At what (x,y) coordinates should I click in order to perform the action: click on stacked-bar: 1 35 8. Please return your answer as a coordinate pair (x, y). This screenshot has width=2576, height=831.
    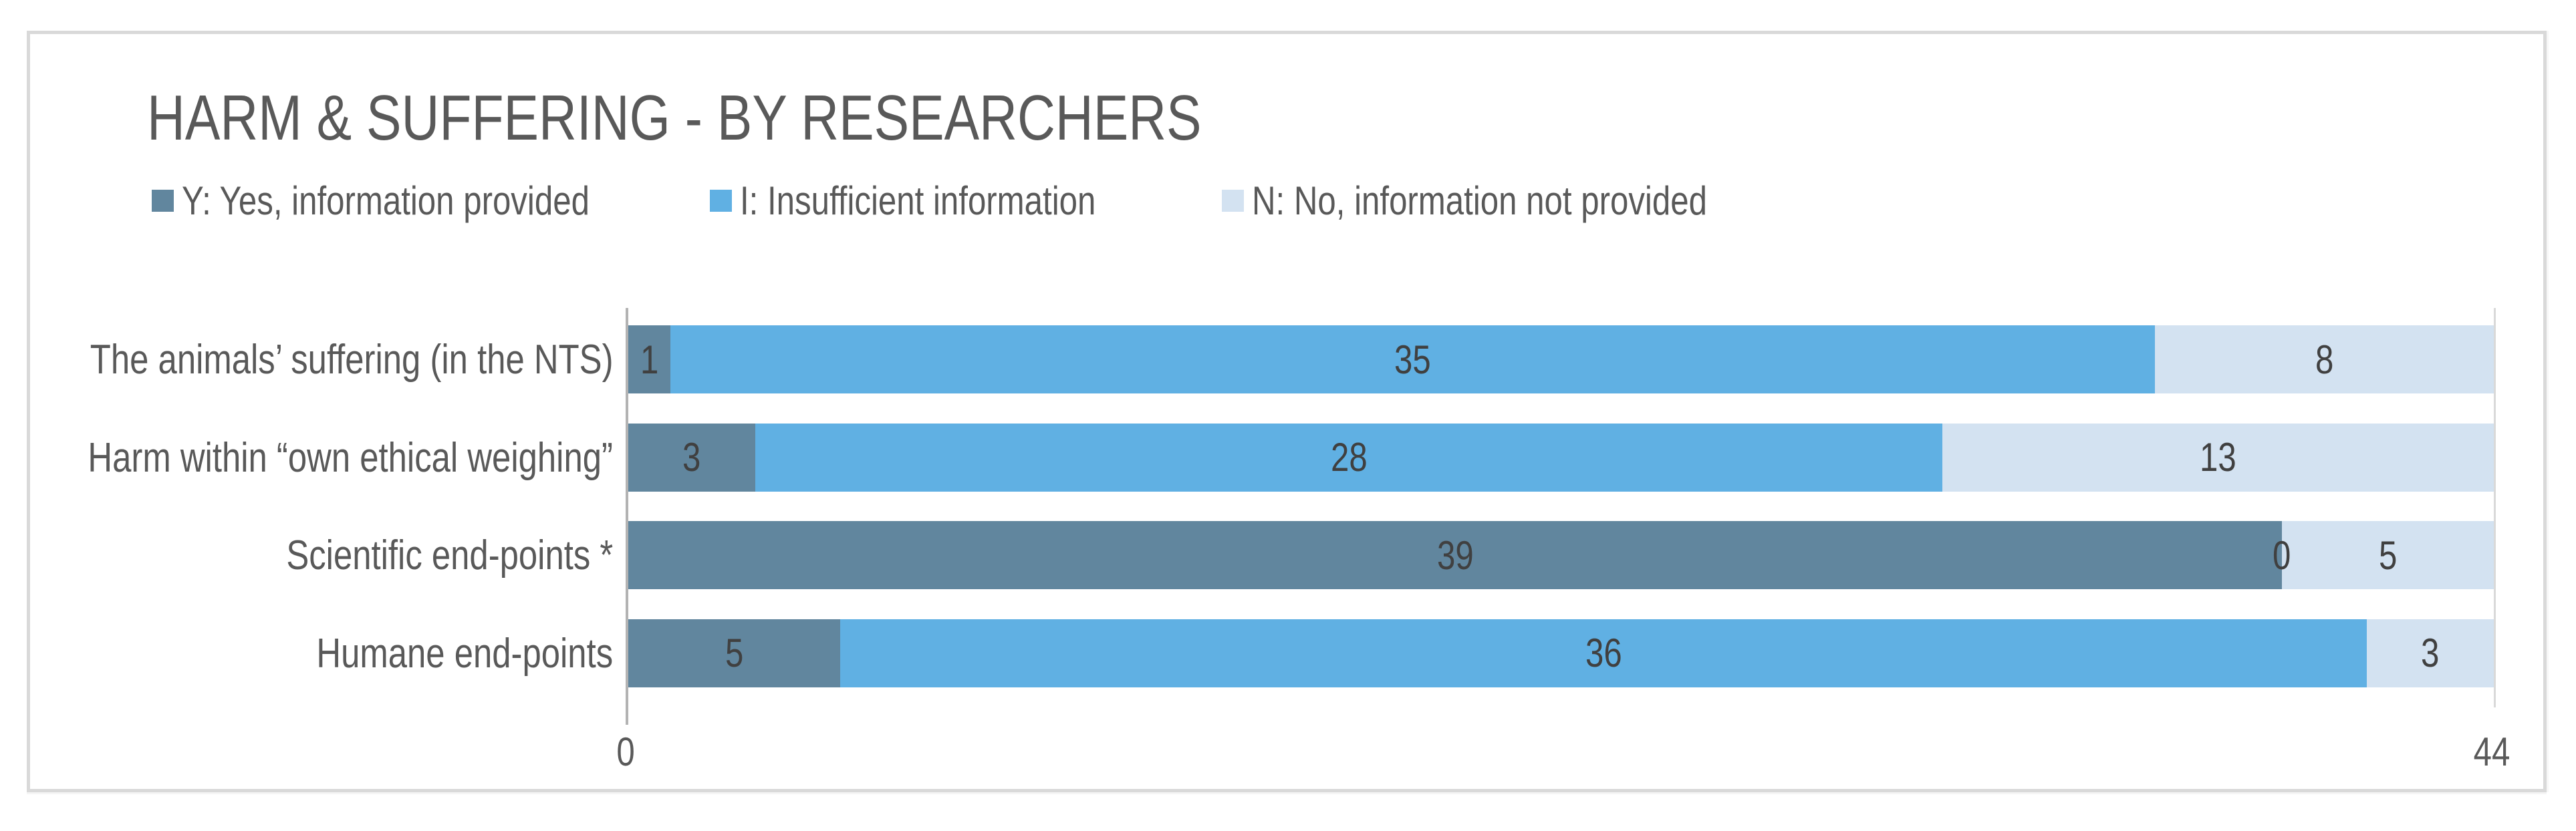
    Looking at the image, I should click on (1561, 359).